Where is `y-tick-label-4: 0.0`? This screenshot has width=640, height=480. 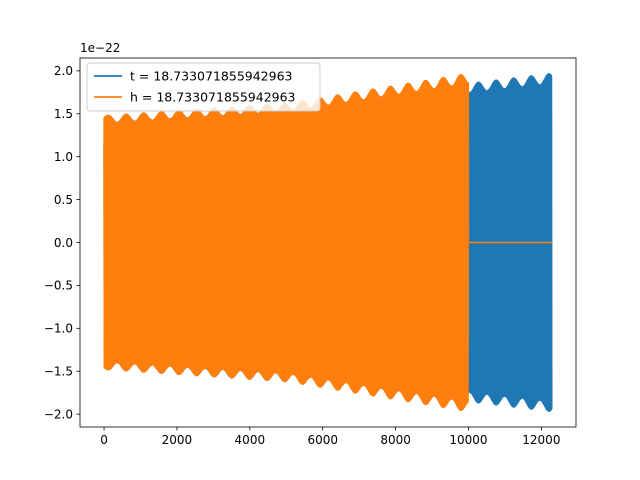
y-tick-label-4: 0.0 is located at coordinates (63, 243).